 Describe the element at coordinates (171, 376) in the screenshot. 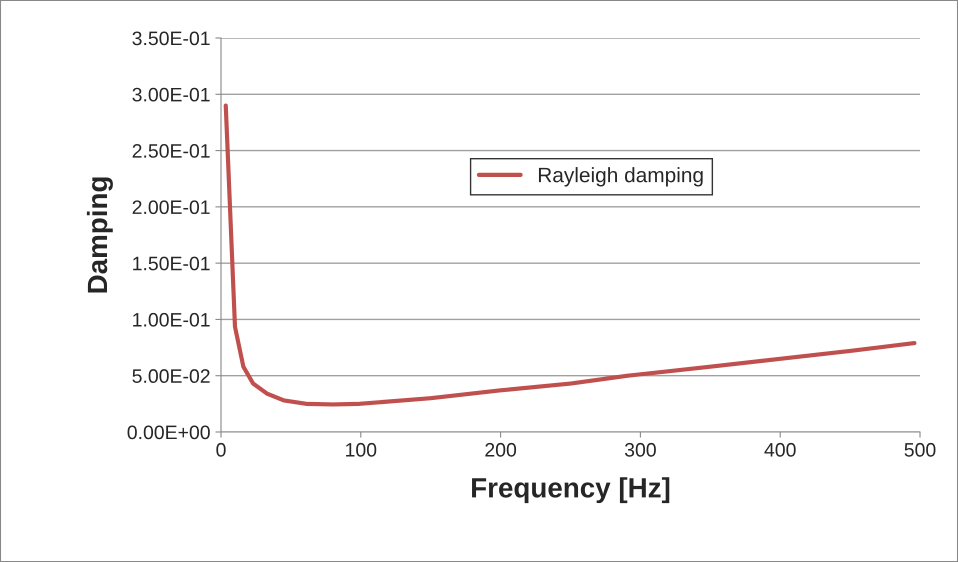

I see `y-tick-label: 5.00E-02` at that location.